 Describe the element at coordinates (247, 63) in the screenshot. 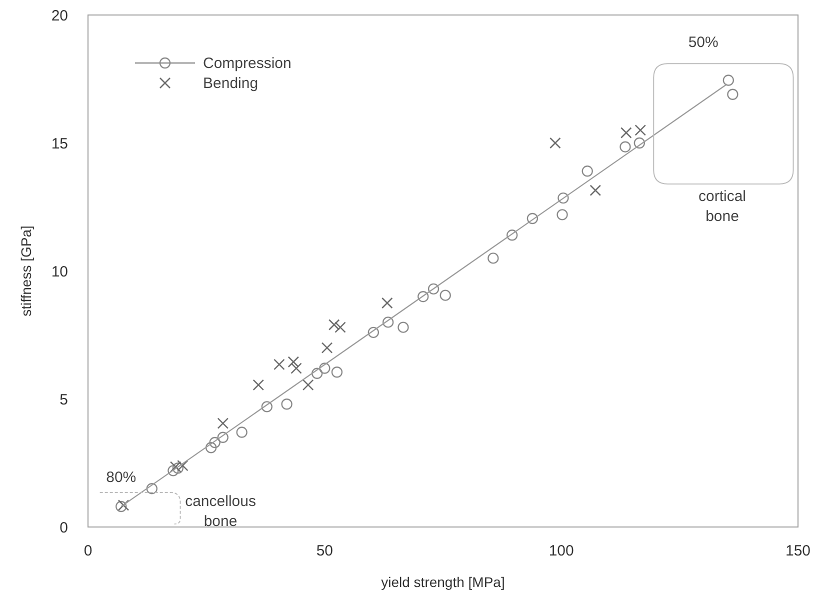

I see `legend-label: Compression` at that location.